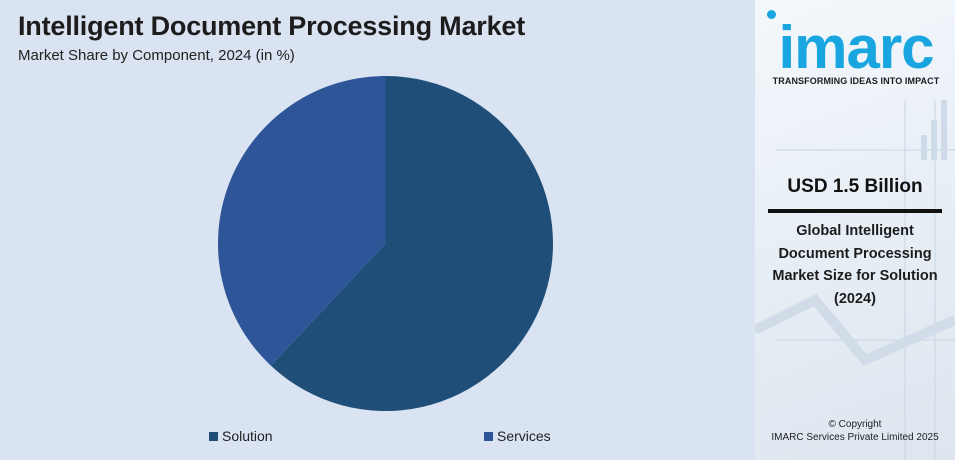 The width and height of the screenshot is (955, 460). Describe the element at coordinates (524, 436) in the screenshot. I see `legend-label-services: Services` at that location.